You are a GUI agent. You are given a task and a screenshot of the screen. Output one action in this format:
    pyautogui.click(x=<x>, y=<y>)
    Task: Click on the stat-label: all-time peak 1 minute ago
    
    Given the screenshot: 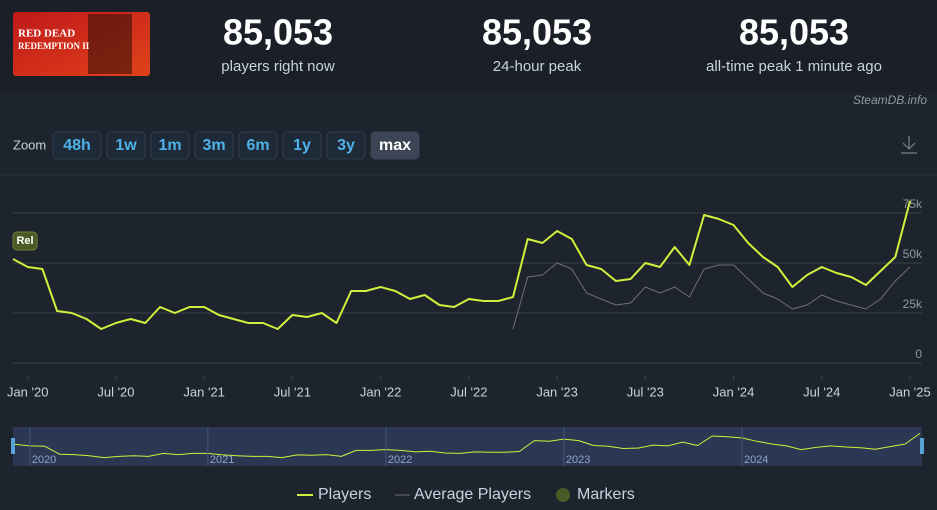 What is the action you would take?
    pyautogui.click(x=794, y=66)
    